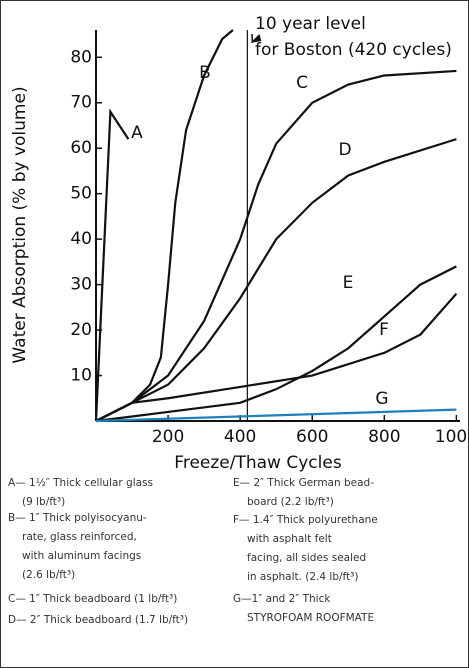  What do you see at coordinates (137, 133) in the screenshot?
I see `series-label: A` at bounding box center [137, 133].